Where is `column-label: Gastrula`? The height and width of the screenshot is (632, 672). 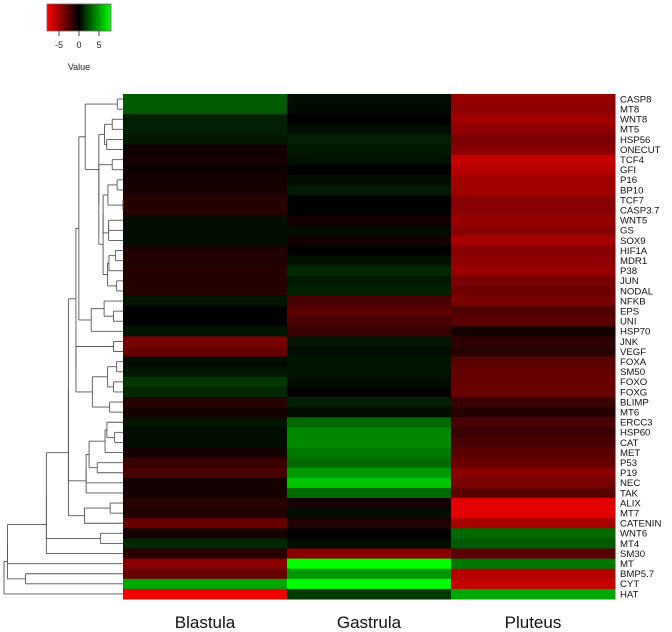
column-label: Gastrula is located at coordinates (369, 622).